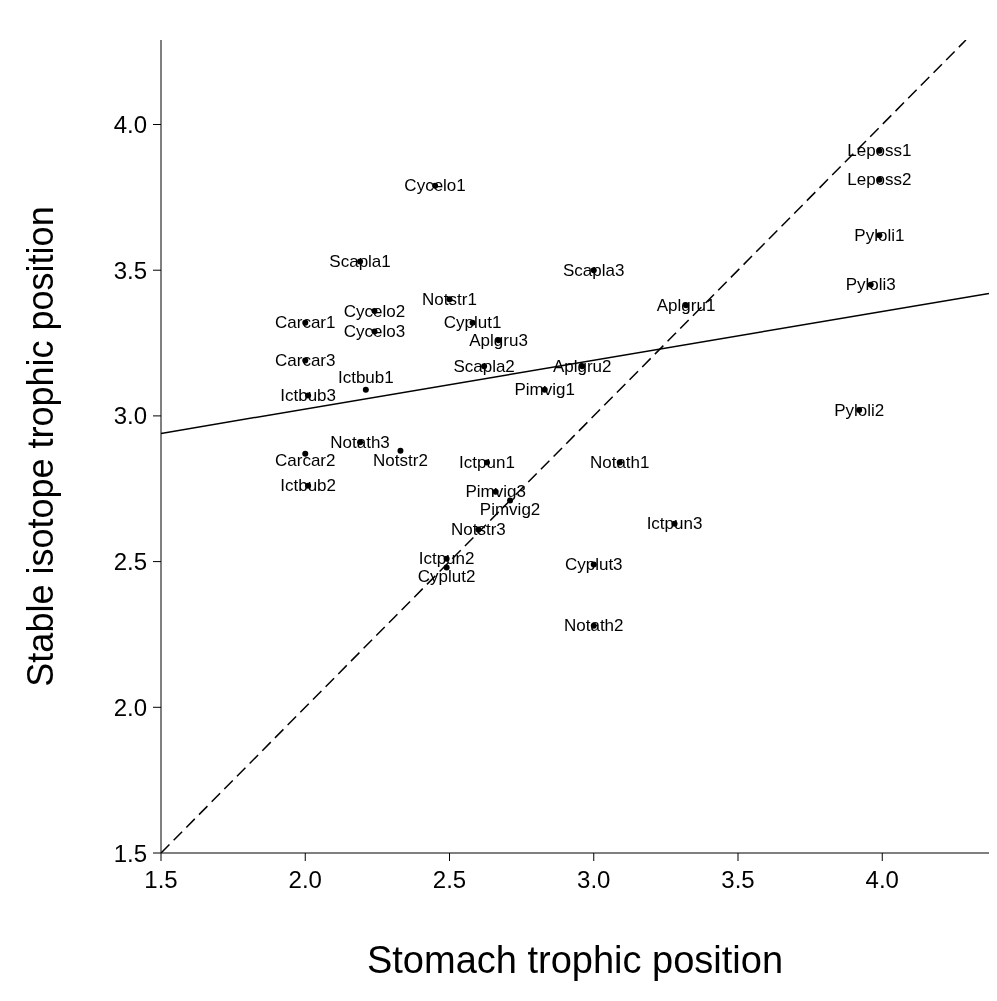 Image resolution: width=997 pixels, height=1001 pixels. Describe the element at coordinates (130, 707) in the screenshot. I see `y-tick-label: 2.0` at that location.